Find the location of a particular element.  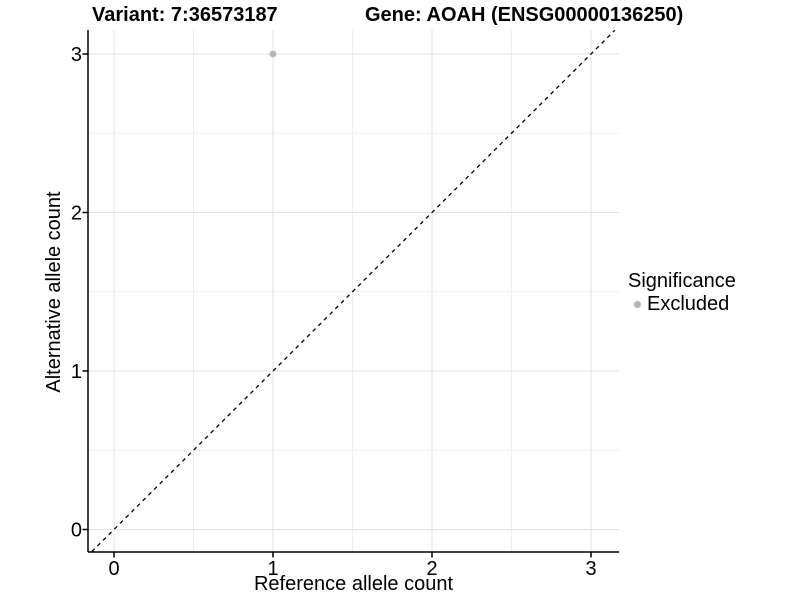

x-tick-label: 2 is located at coordinates (431, 569).